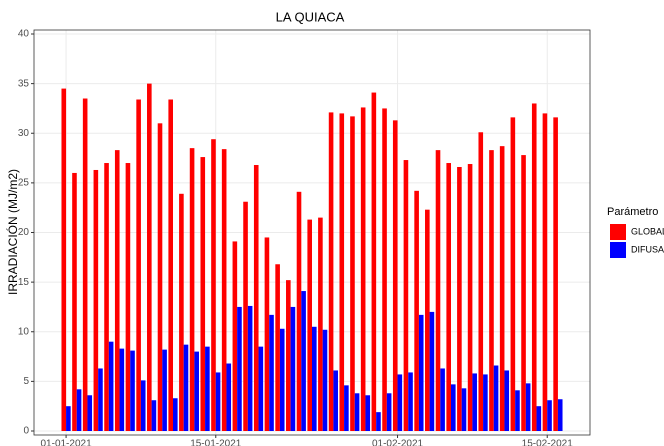  What do you see at coordinates (548, 442) in the screenshot?
I see `x-tick-label: 15-02-2021` at bounding box center [548, 442].